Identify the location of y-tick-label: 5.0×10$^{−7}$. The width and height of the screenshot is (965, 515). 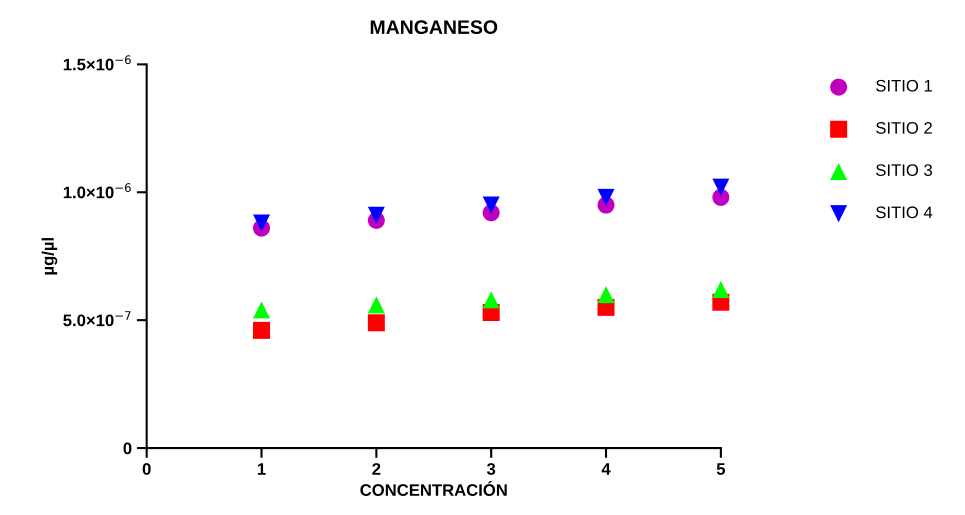
(97, 318).